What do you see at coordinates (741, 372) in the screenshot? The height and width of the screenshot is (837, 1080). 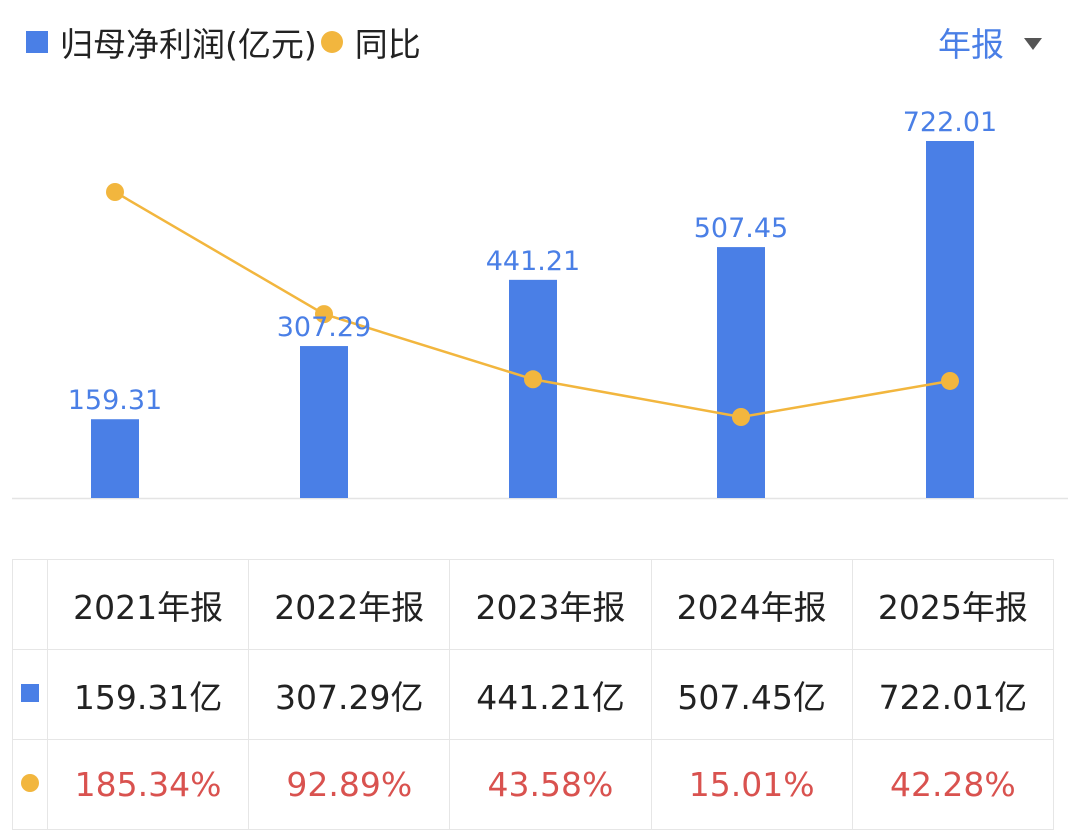 I see `bar-2024年报` at bounding box center [741, 372].